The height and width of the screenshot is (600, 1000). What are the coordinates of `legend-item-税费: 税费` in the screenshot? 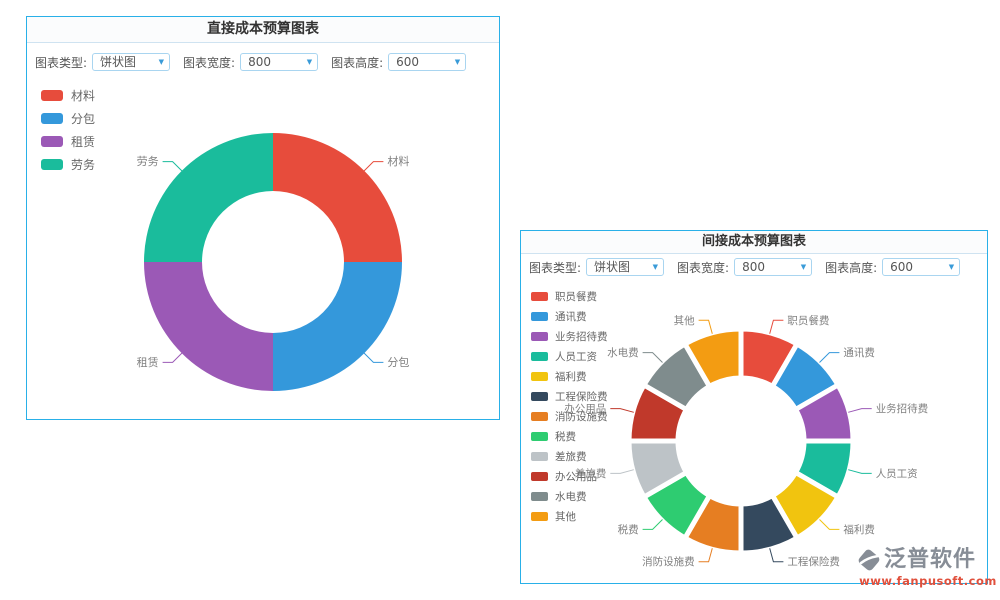 It's located at (569, 436).